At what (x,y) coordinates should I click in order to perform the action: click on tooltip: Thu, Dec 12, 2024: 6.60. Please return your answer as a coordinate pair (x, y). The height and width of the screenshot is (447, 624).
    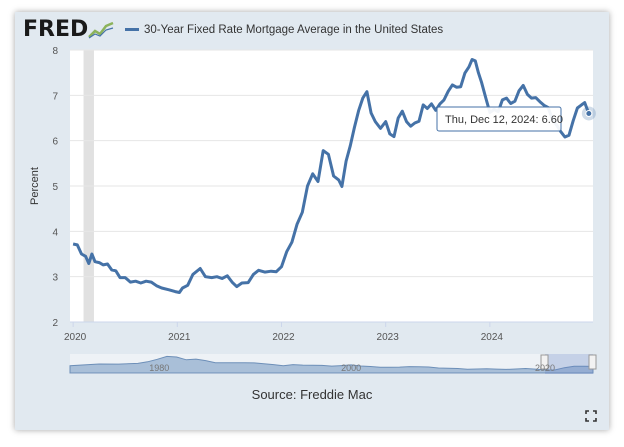
    Looking at the image, I should click on (499, 119).